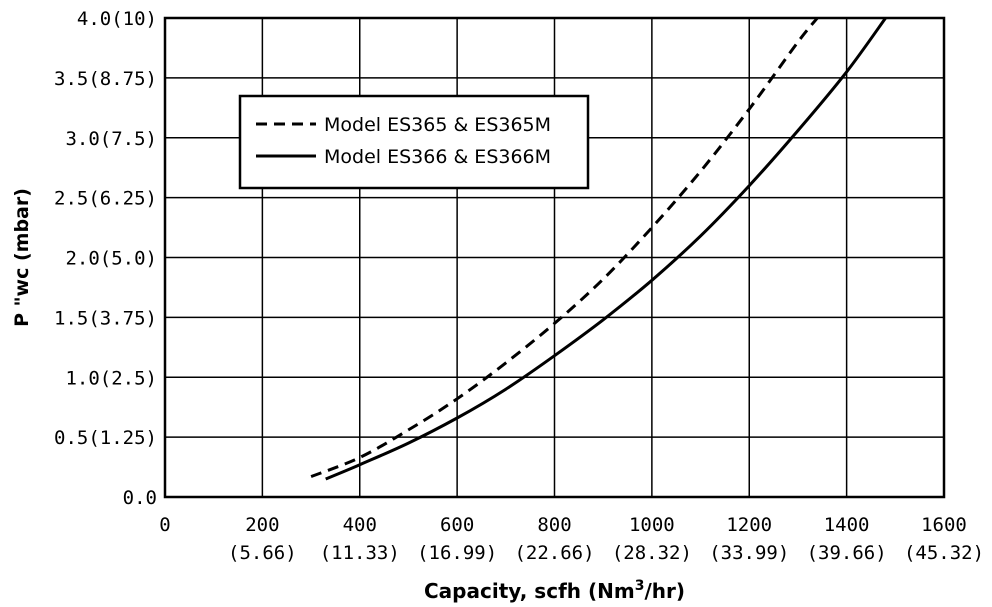  What do you see at coordinates (360, 553) in the screenshot?
I see `x-tick-sublabel: (11.33)` at bounding box center [360, 553].